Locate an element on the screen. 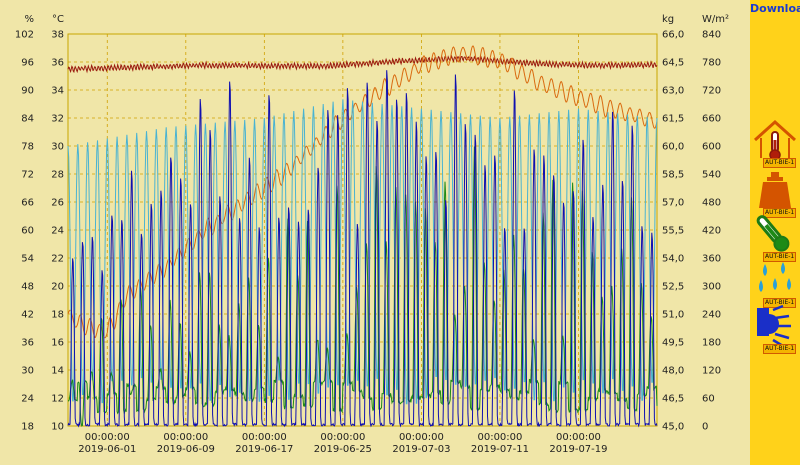 This screenshot has width=800, height=465. weight-unit-label: kg is located at coordinates (668, 19).